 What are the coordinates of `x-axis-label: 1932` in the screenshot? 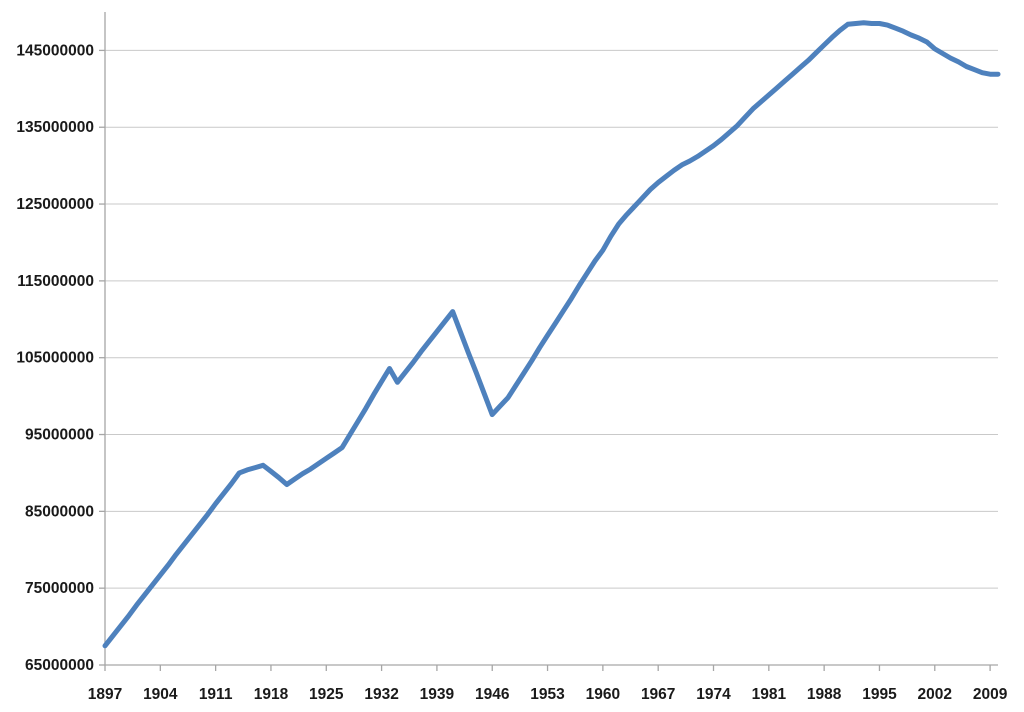 It's located at (381, 694).